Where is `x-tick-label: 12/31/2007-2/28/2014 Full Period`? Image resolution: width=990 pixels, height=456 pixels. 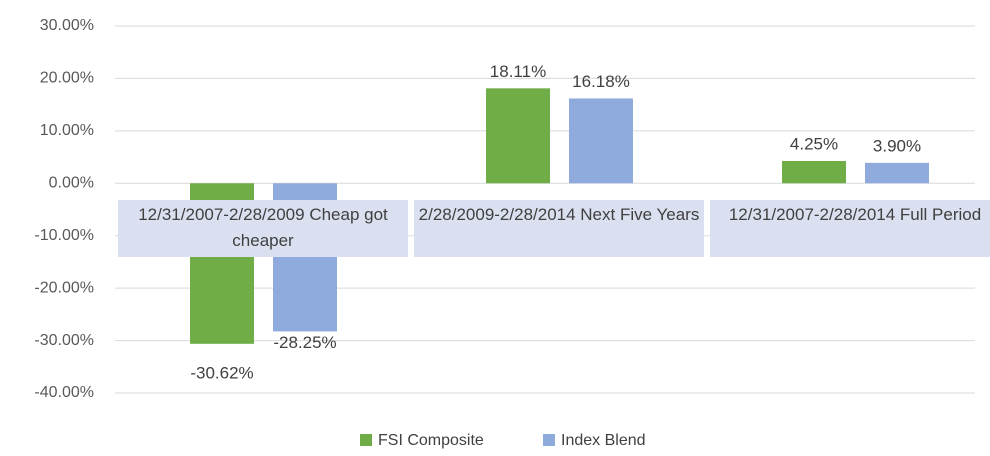
x-tick-label: 12/31/2007-2/28/2014 Full Period is located at coordinates (850, 228).